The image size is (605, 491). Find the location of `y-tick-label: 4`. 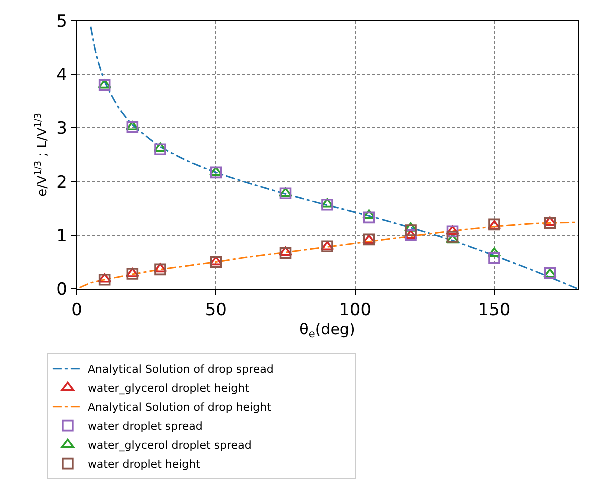

y-tick-label: 4 is located at coordinates (62, 76).